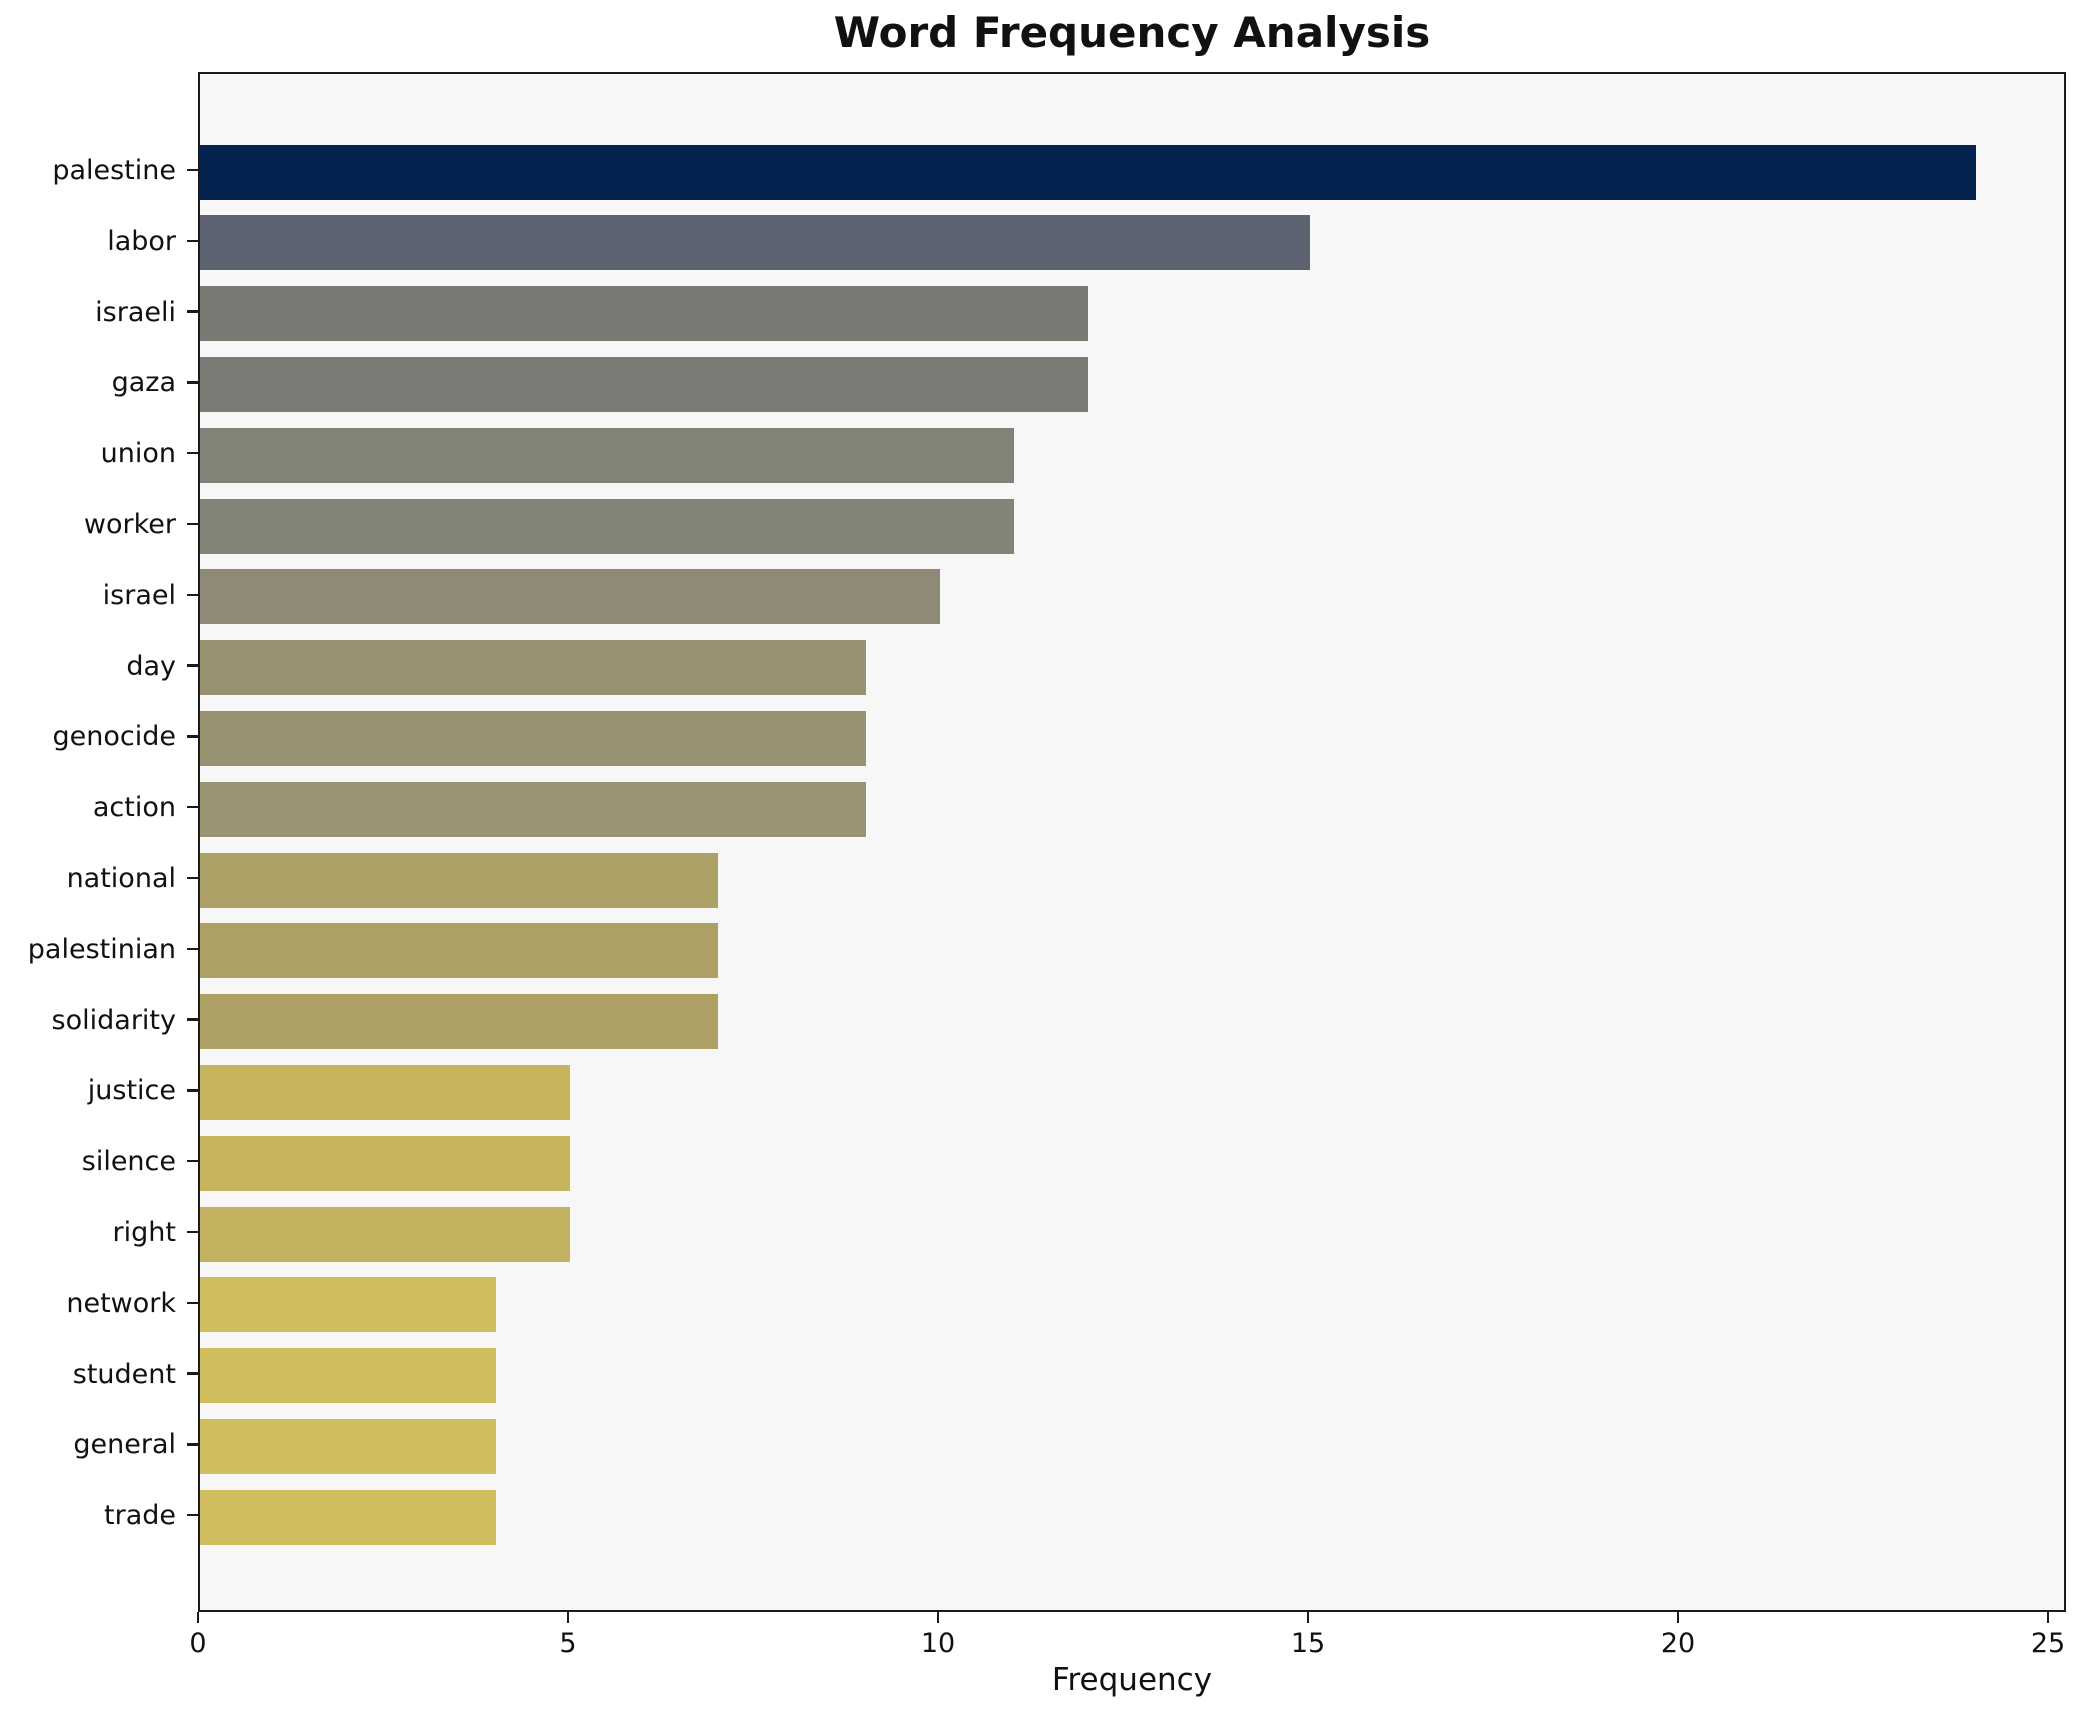 The height and width of the screenshot is (1722, 2081). What do you see at coordinates (459, 880) in the screenshot?
I see `bar-national` at bounding box center [459, 880].